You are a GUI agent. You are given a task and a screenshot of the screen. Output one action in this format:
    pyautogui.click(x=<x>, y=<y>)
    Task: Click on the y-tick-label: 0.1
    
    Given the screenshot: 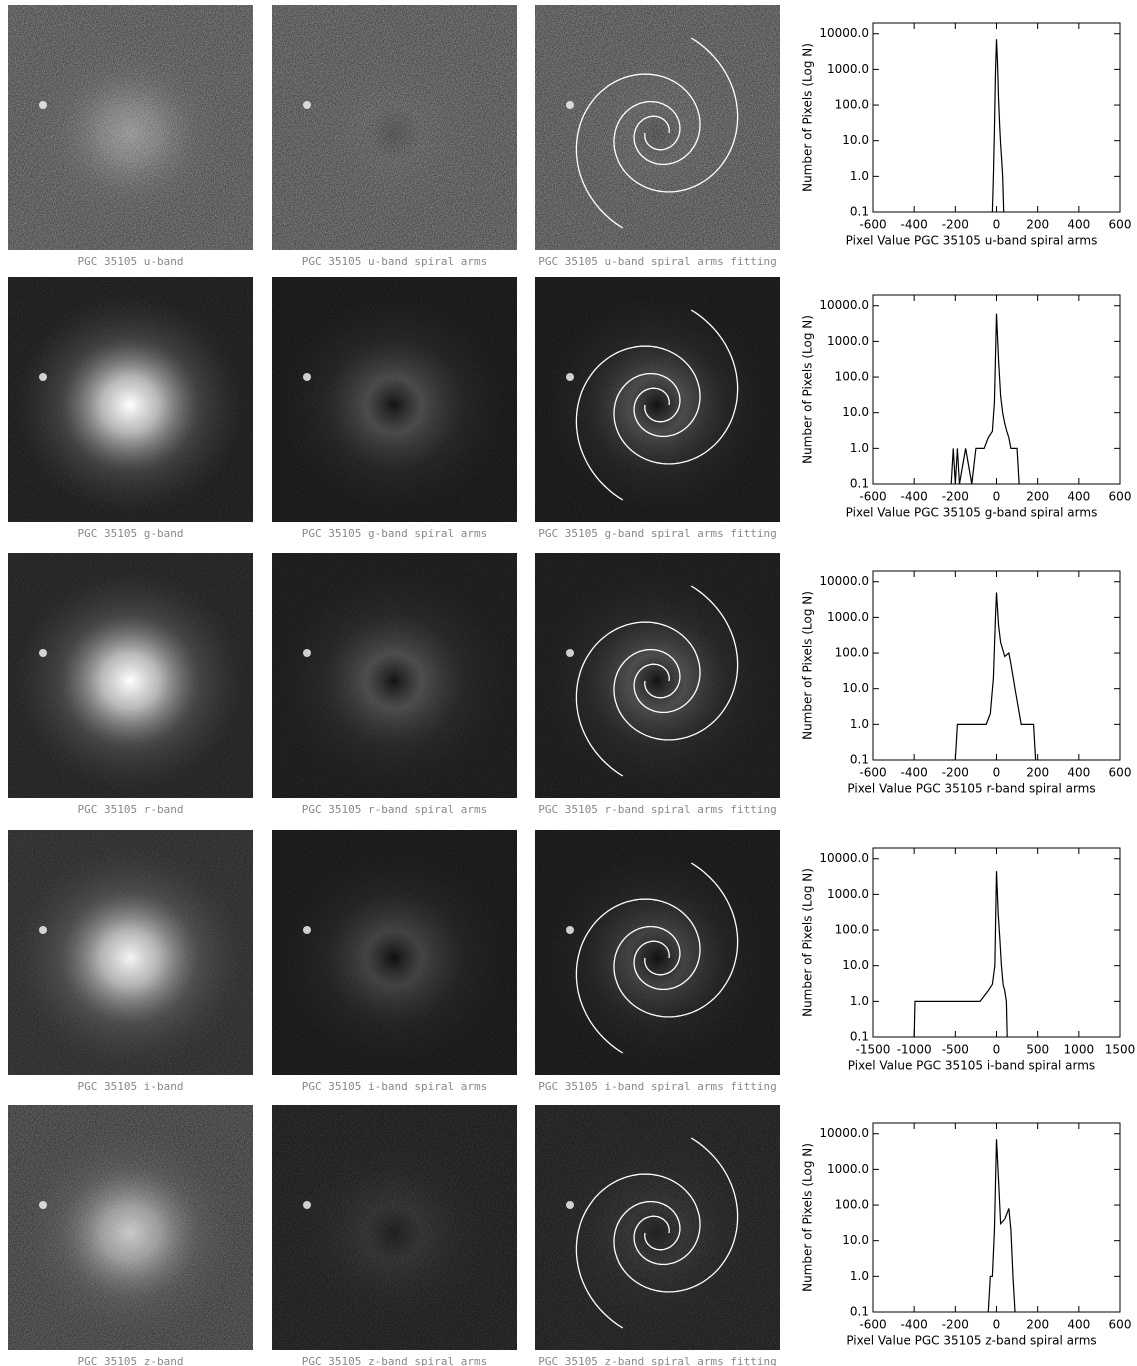 What is the action you would take?
    pyautogui.click(x=859, y=1312)
    